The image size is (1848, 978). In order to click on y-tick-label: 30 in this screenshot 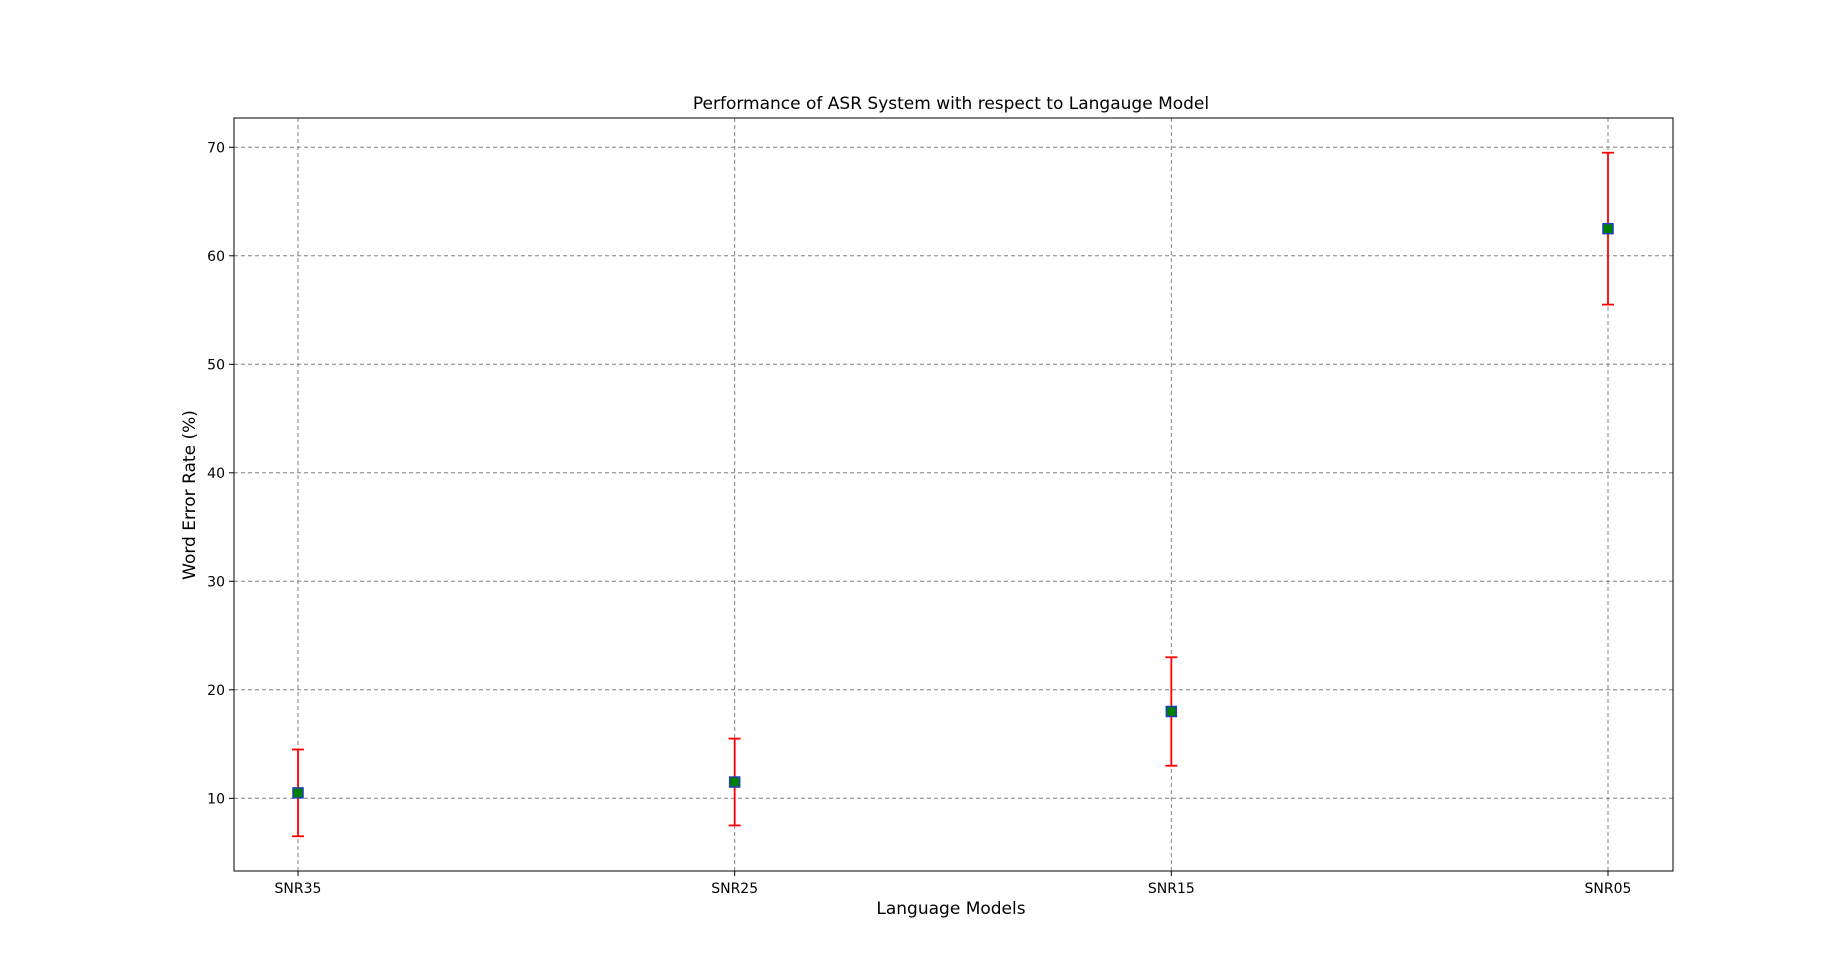, I will do `click(216, 582)`.